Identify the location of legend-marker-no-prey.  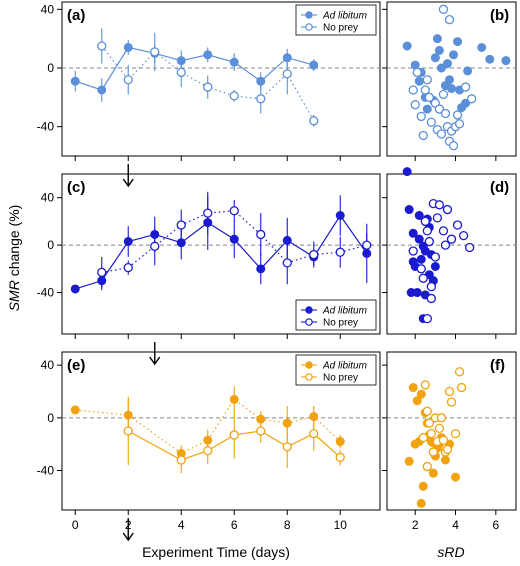
(309, 322).